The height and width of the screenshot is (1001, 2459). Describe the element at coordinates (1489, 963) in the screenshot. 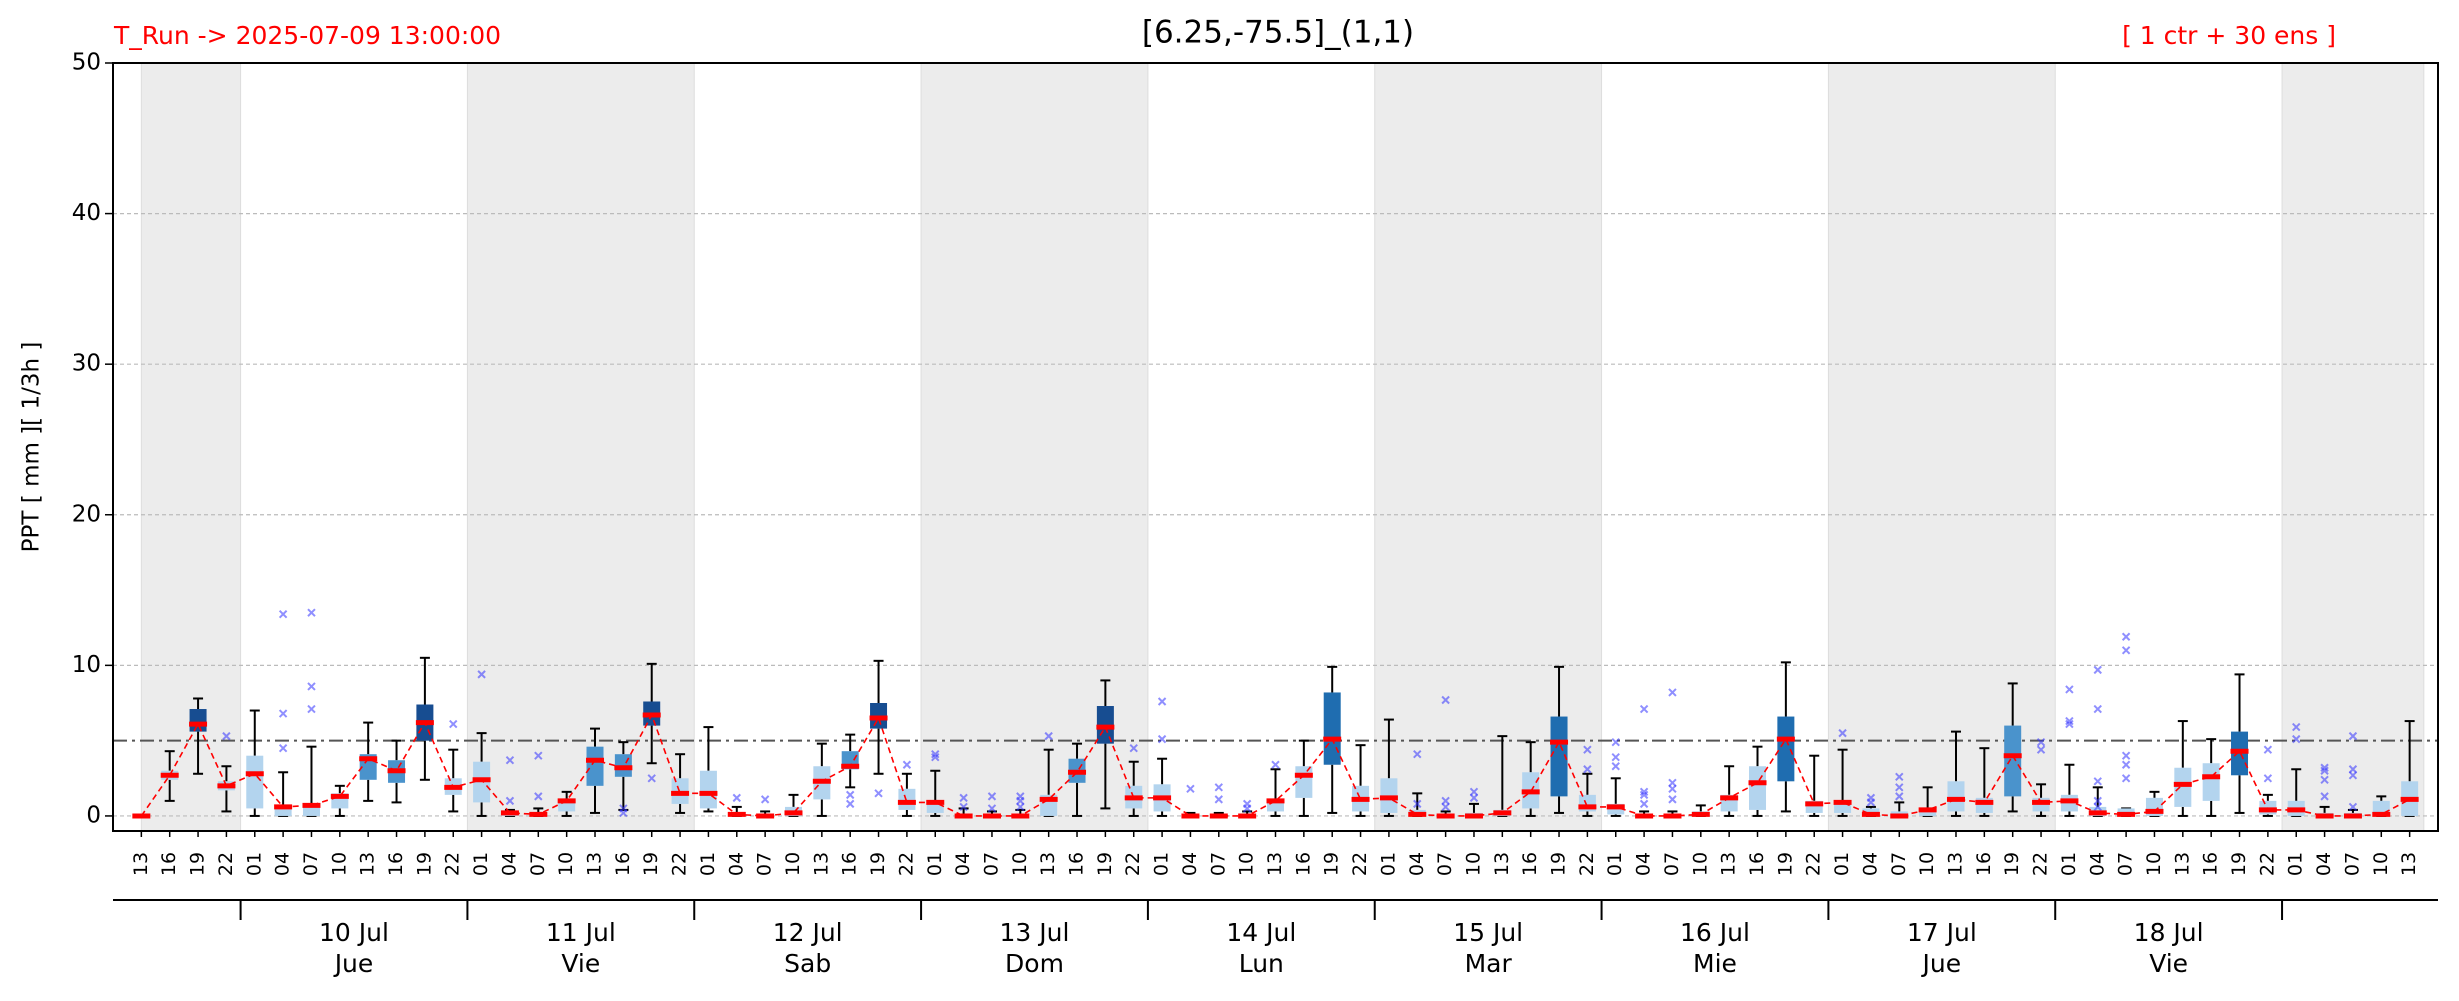

I see `day-weekday: Mar` at that location.